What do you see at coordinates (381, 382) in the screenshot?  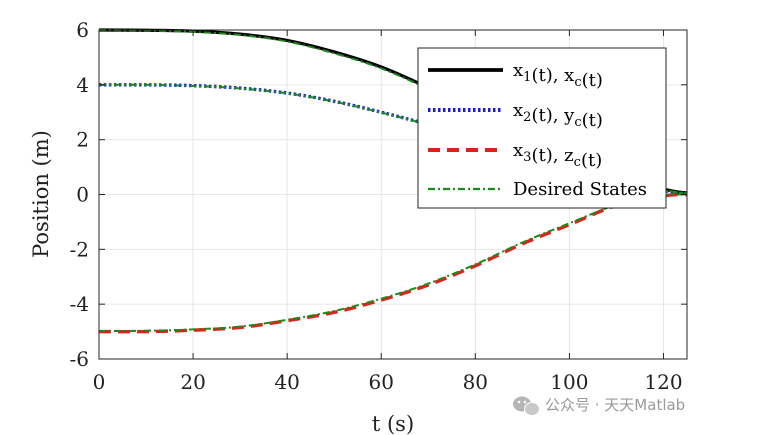 I see `x-tick-label: 60` at bounding box center [381, 382].